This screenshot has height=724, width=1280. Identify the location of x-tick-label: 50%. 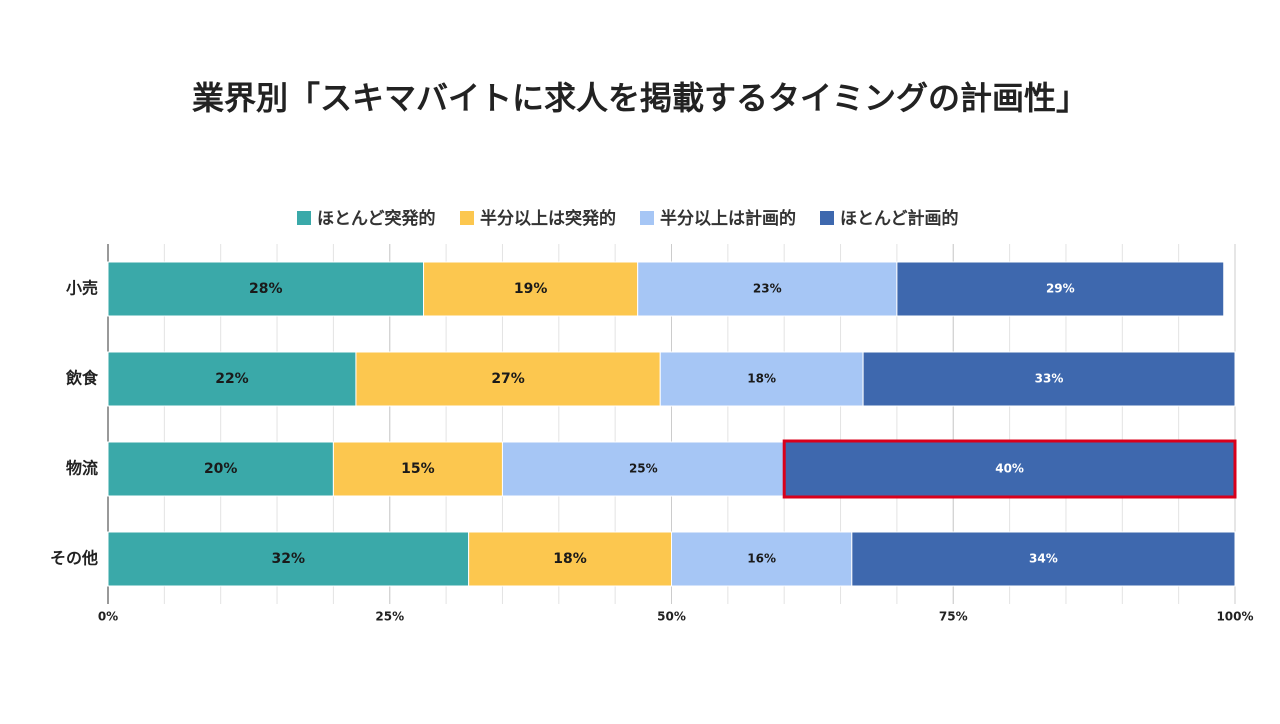
(671, 617).